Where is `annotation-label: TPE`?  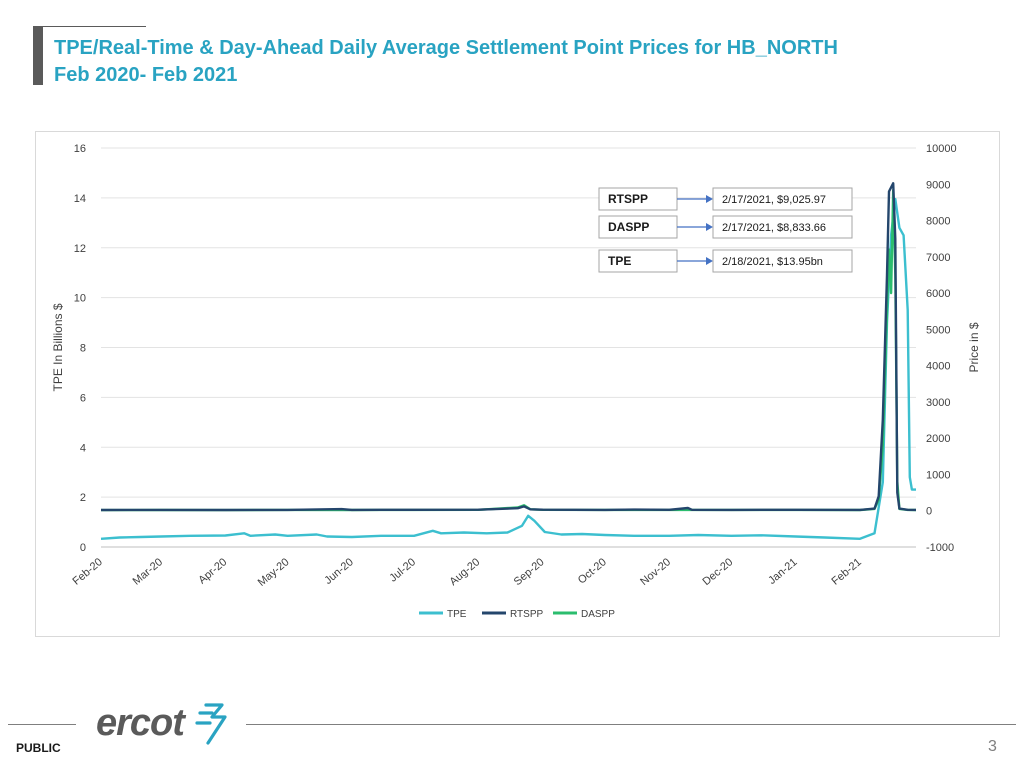 annotation-label: TPE is located at coordinates (619, 261).